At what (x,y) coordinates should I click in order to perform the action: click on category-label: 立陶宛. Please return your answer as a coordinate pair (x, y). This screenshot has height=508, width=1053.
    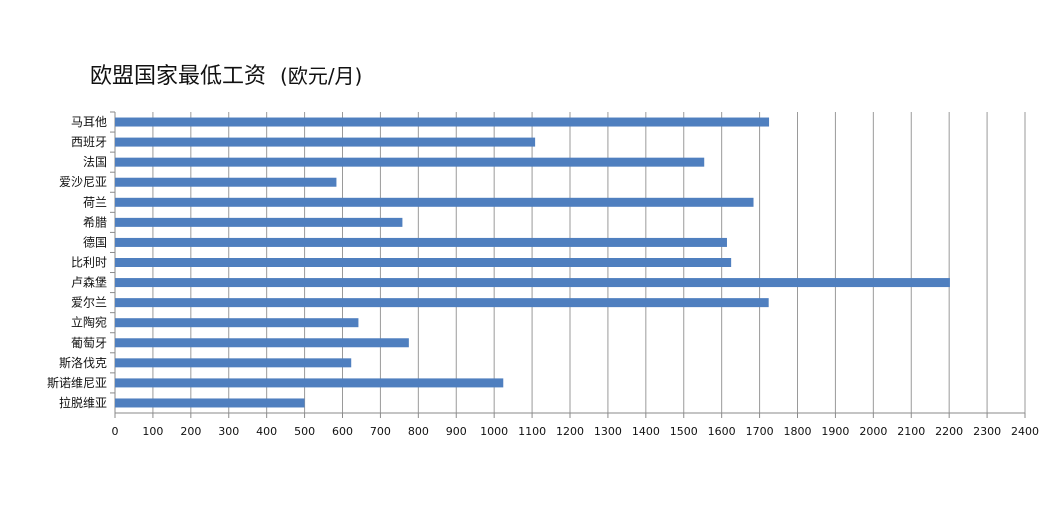
    Looking at the image, I should click on (89, 322).